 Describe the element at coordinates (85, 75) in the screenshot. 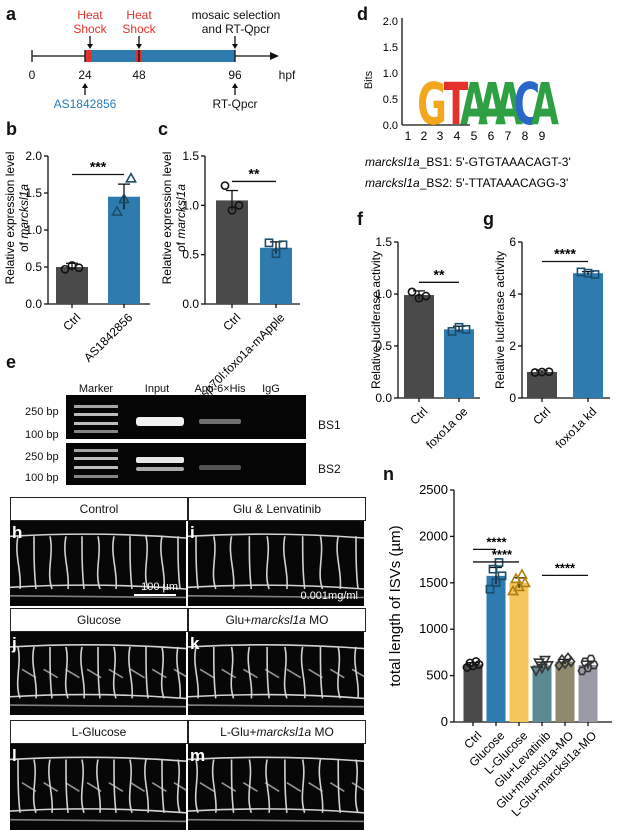

I see `time-24: 24` at that location.